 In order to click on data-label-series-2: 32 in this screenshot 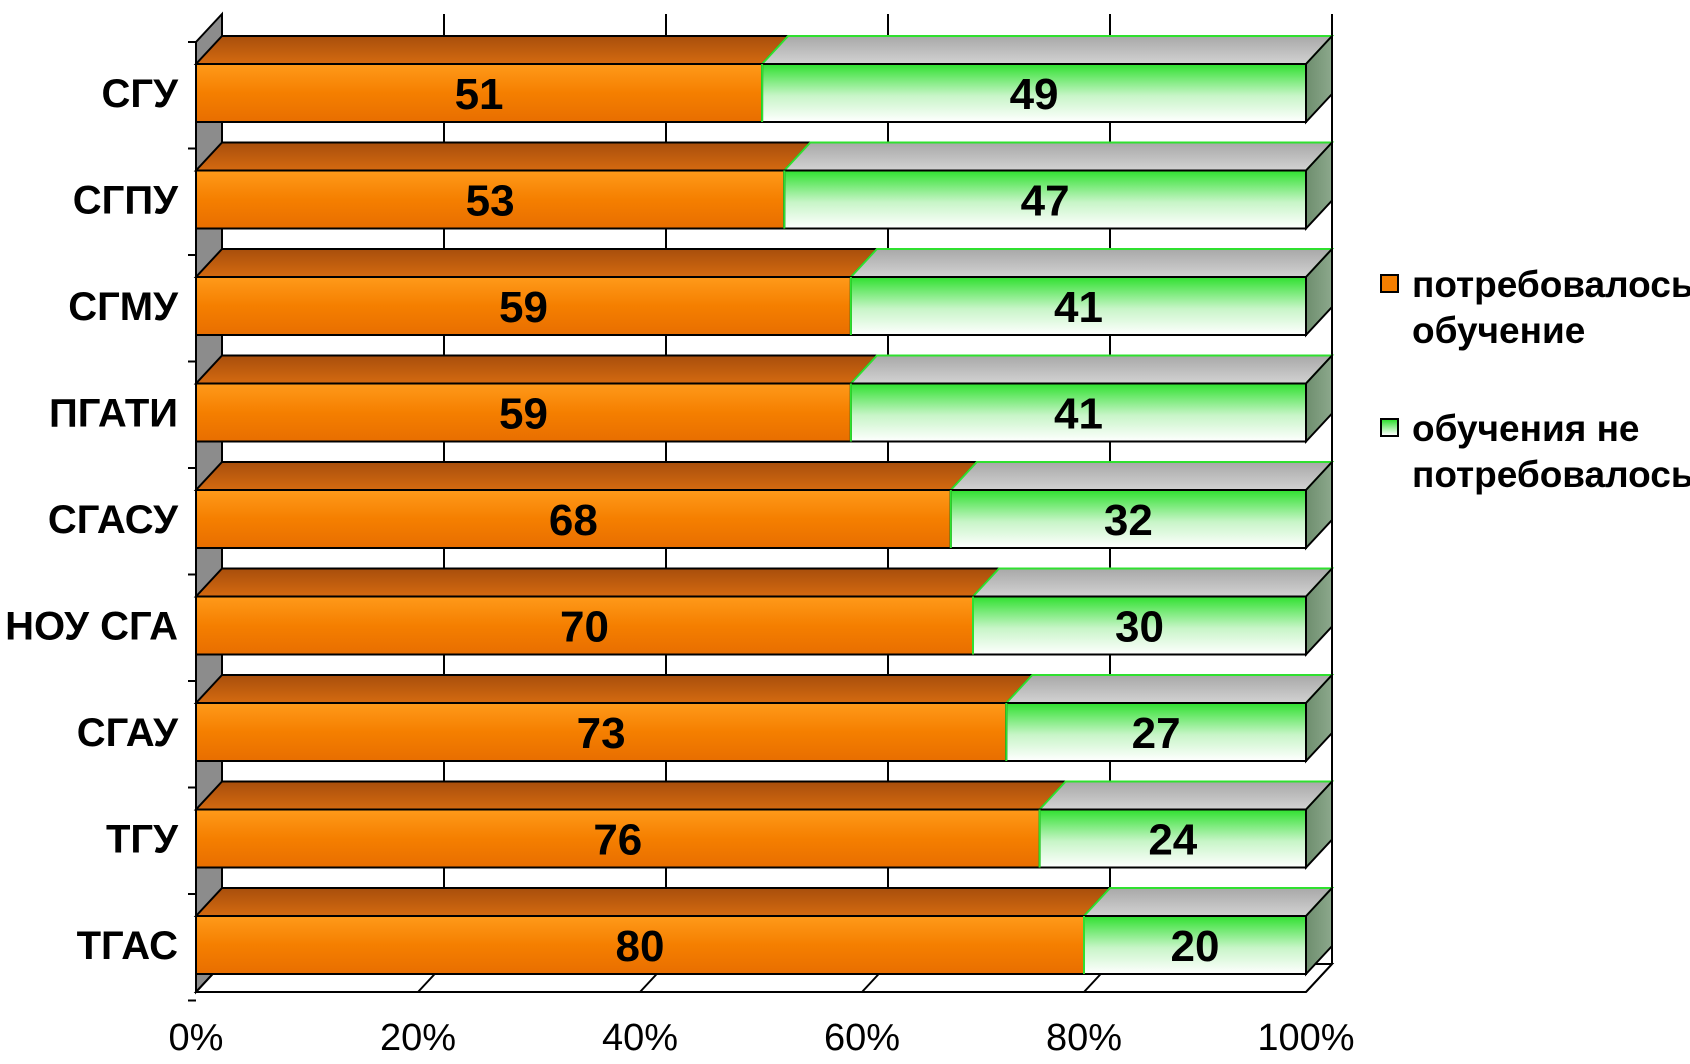, I will do `click(1128, 520)`.